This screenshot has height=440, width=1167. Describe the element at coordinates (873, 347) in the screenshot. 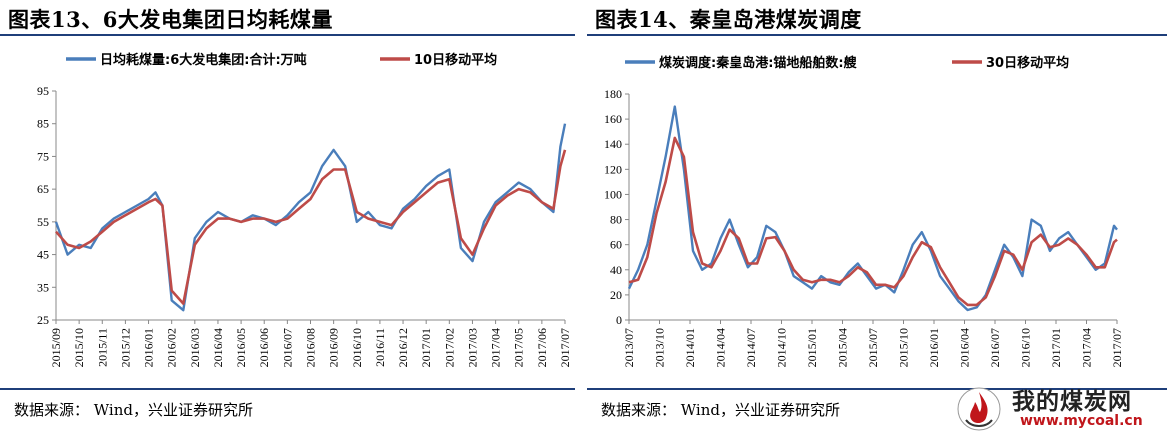

I see `x-tick-label: 2015/07` at that location.